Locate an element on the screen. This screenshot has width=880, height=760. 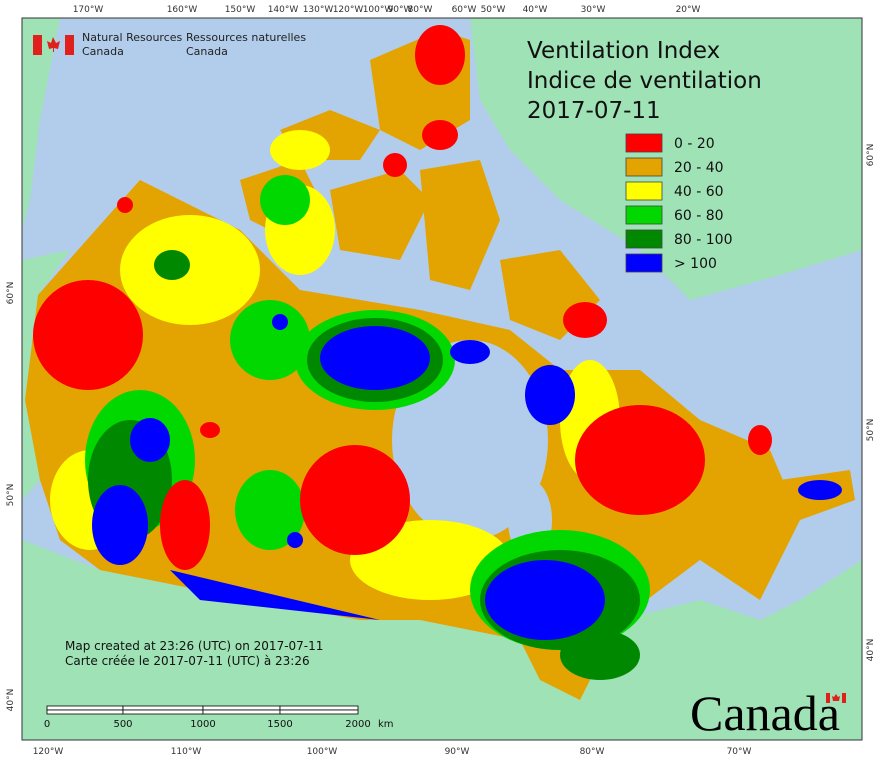
scale-label: 0 is located at coordinates (47, 724).